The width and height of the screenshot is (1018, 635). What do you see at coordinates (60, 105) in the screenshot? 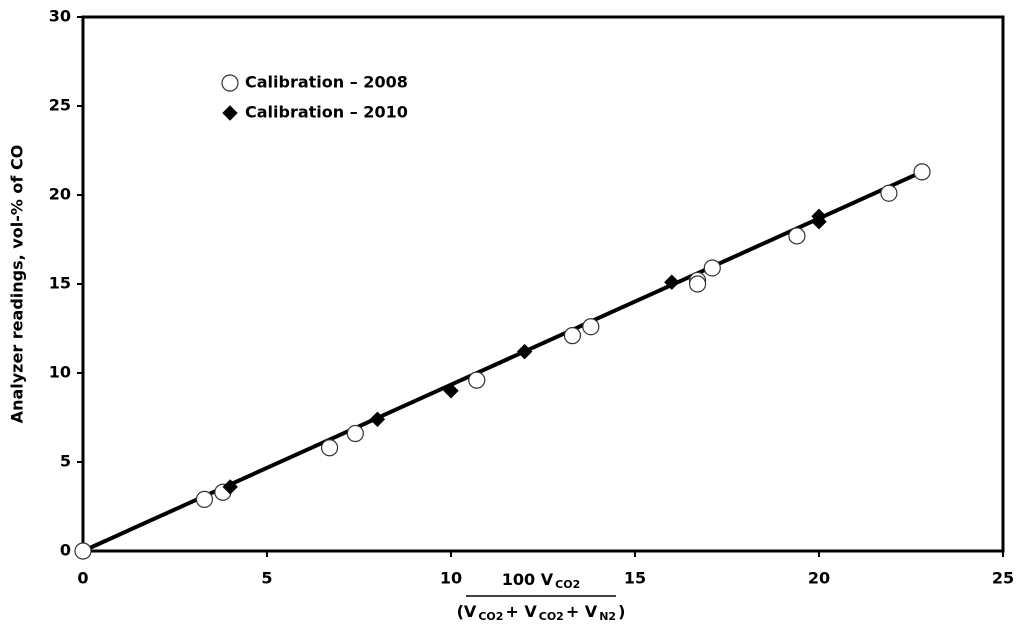
I see `y-tick-label: 25` at bounding box center [60, 105].